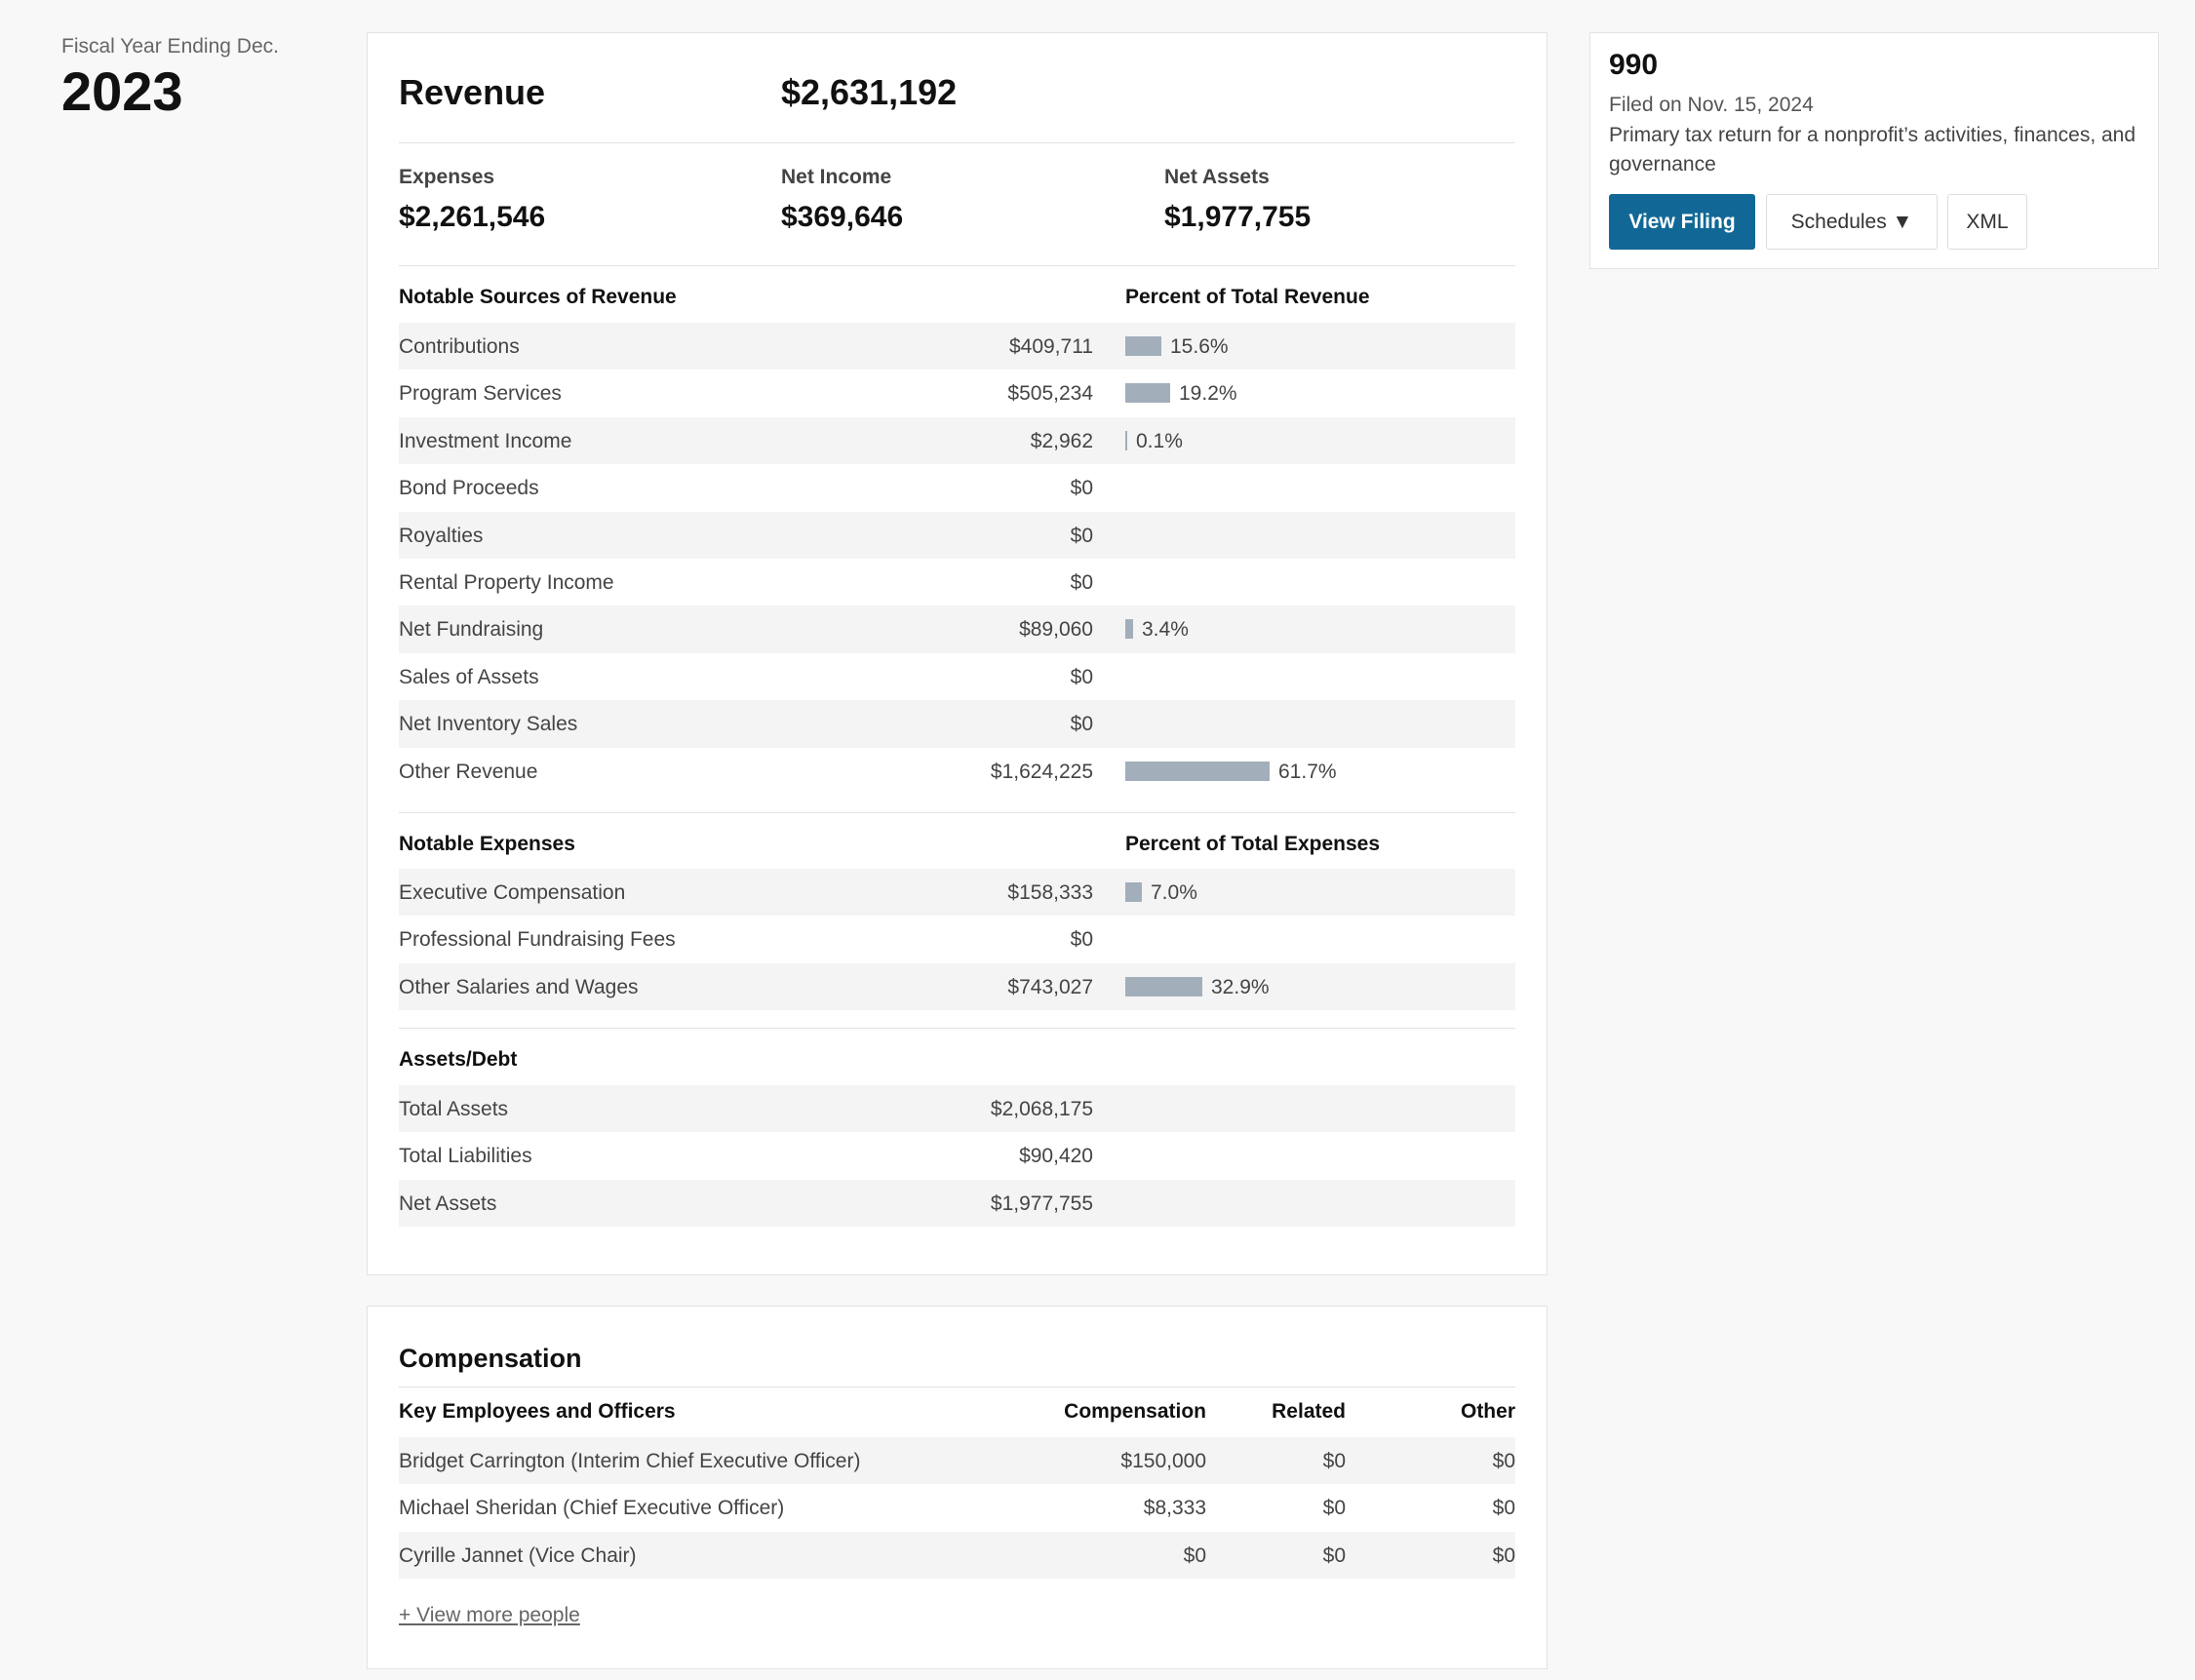 This screenshot has height=1680, width=2195. What do you see at coordinates (1041, 771) in the screenshot?
I see `row-amount: $1,624,225` at bounding box center [1041, 771].